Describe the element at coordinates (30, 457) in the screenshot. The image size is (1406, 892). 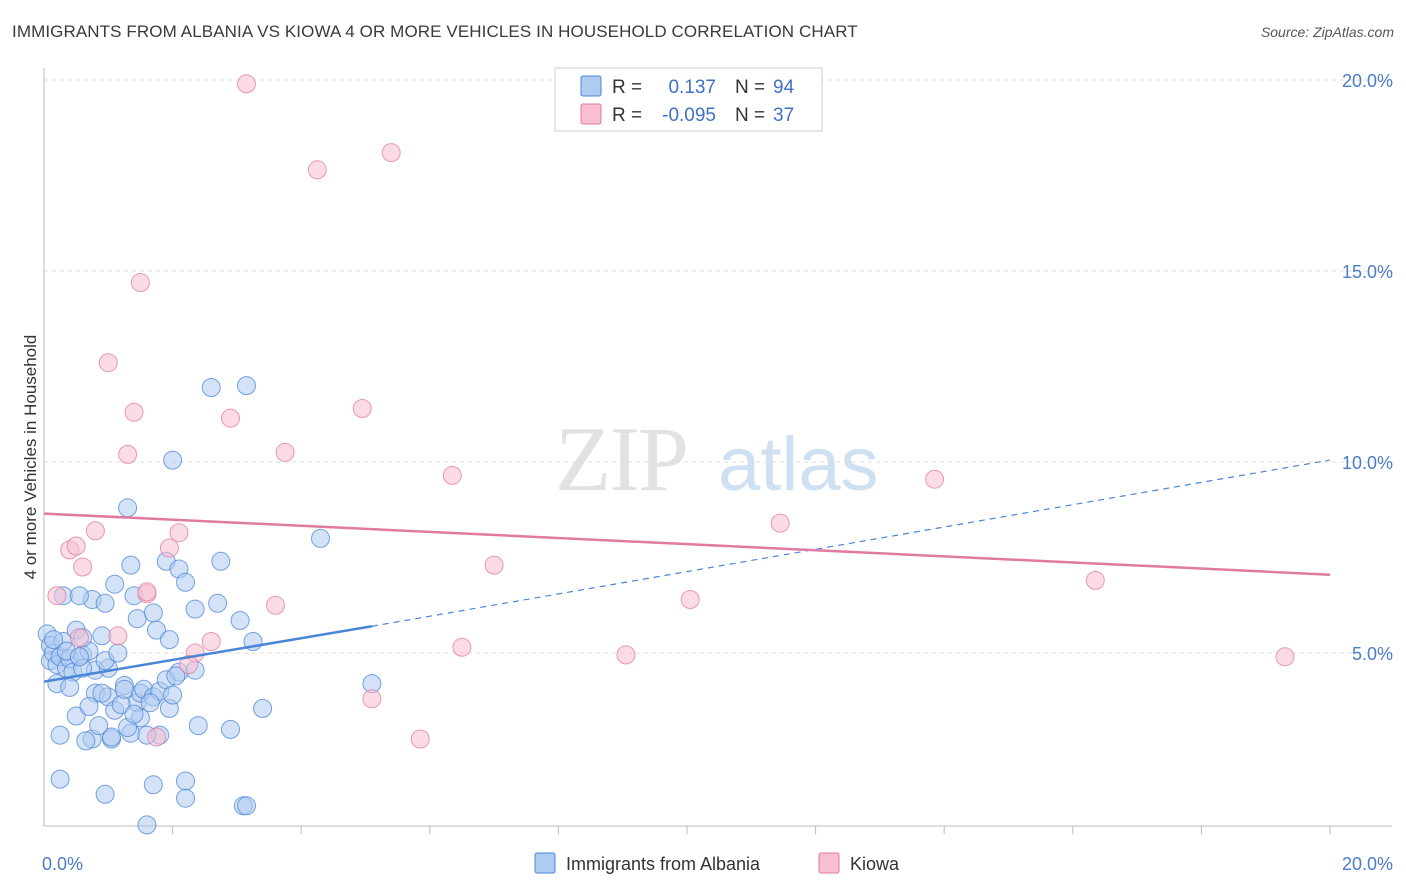
I see `y-axis-label: 4 or more Vehicles in Household` at that location.